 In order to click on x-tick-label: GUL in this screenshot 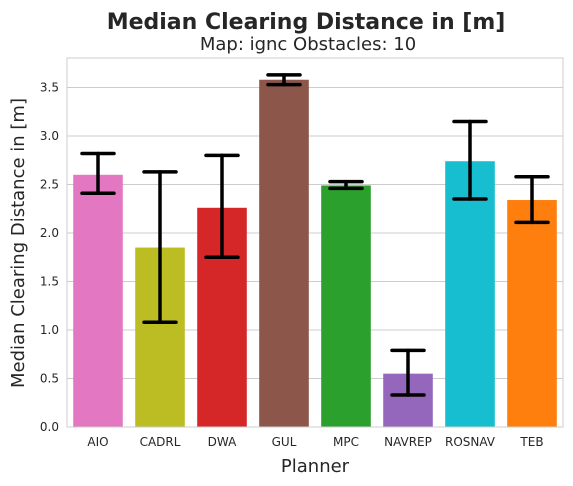, I will do `click(284, 442)`.